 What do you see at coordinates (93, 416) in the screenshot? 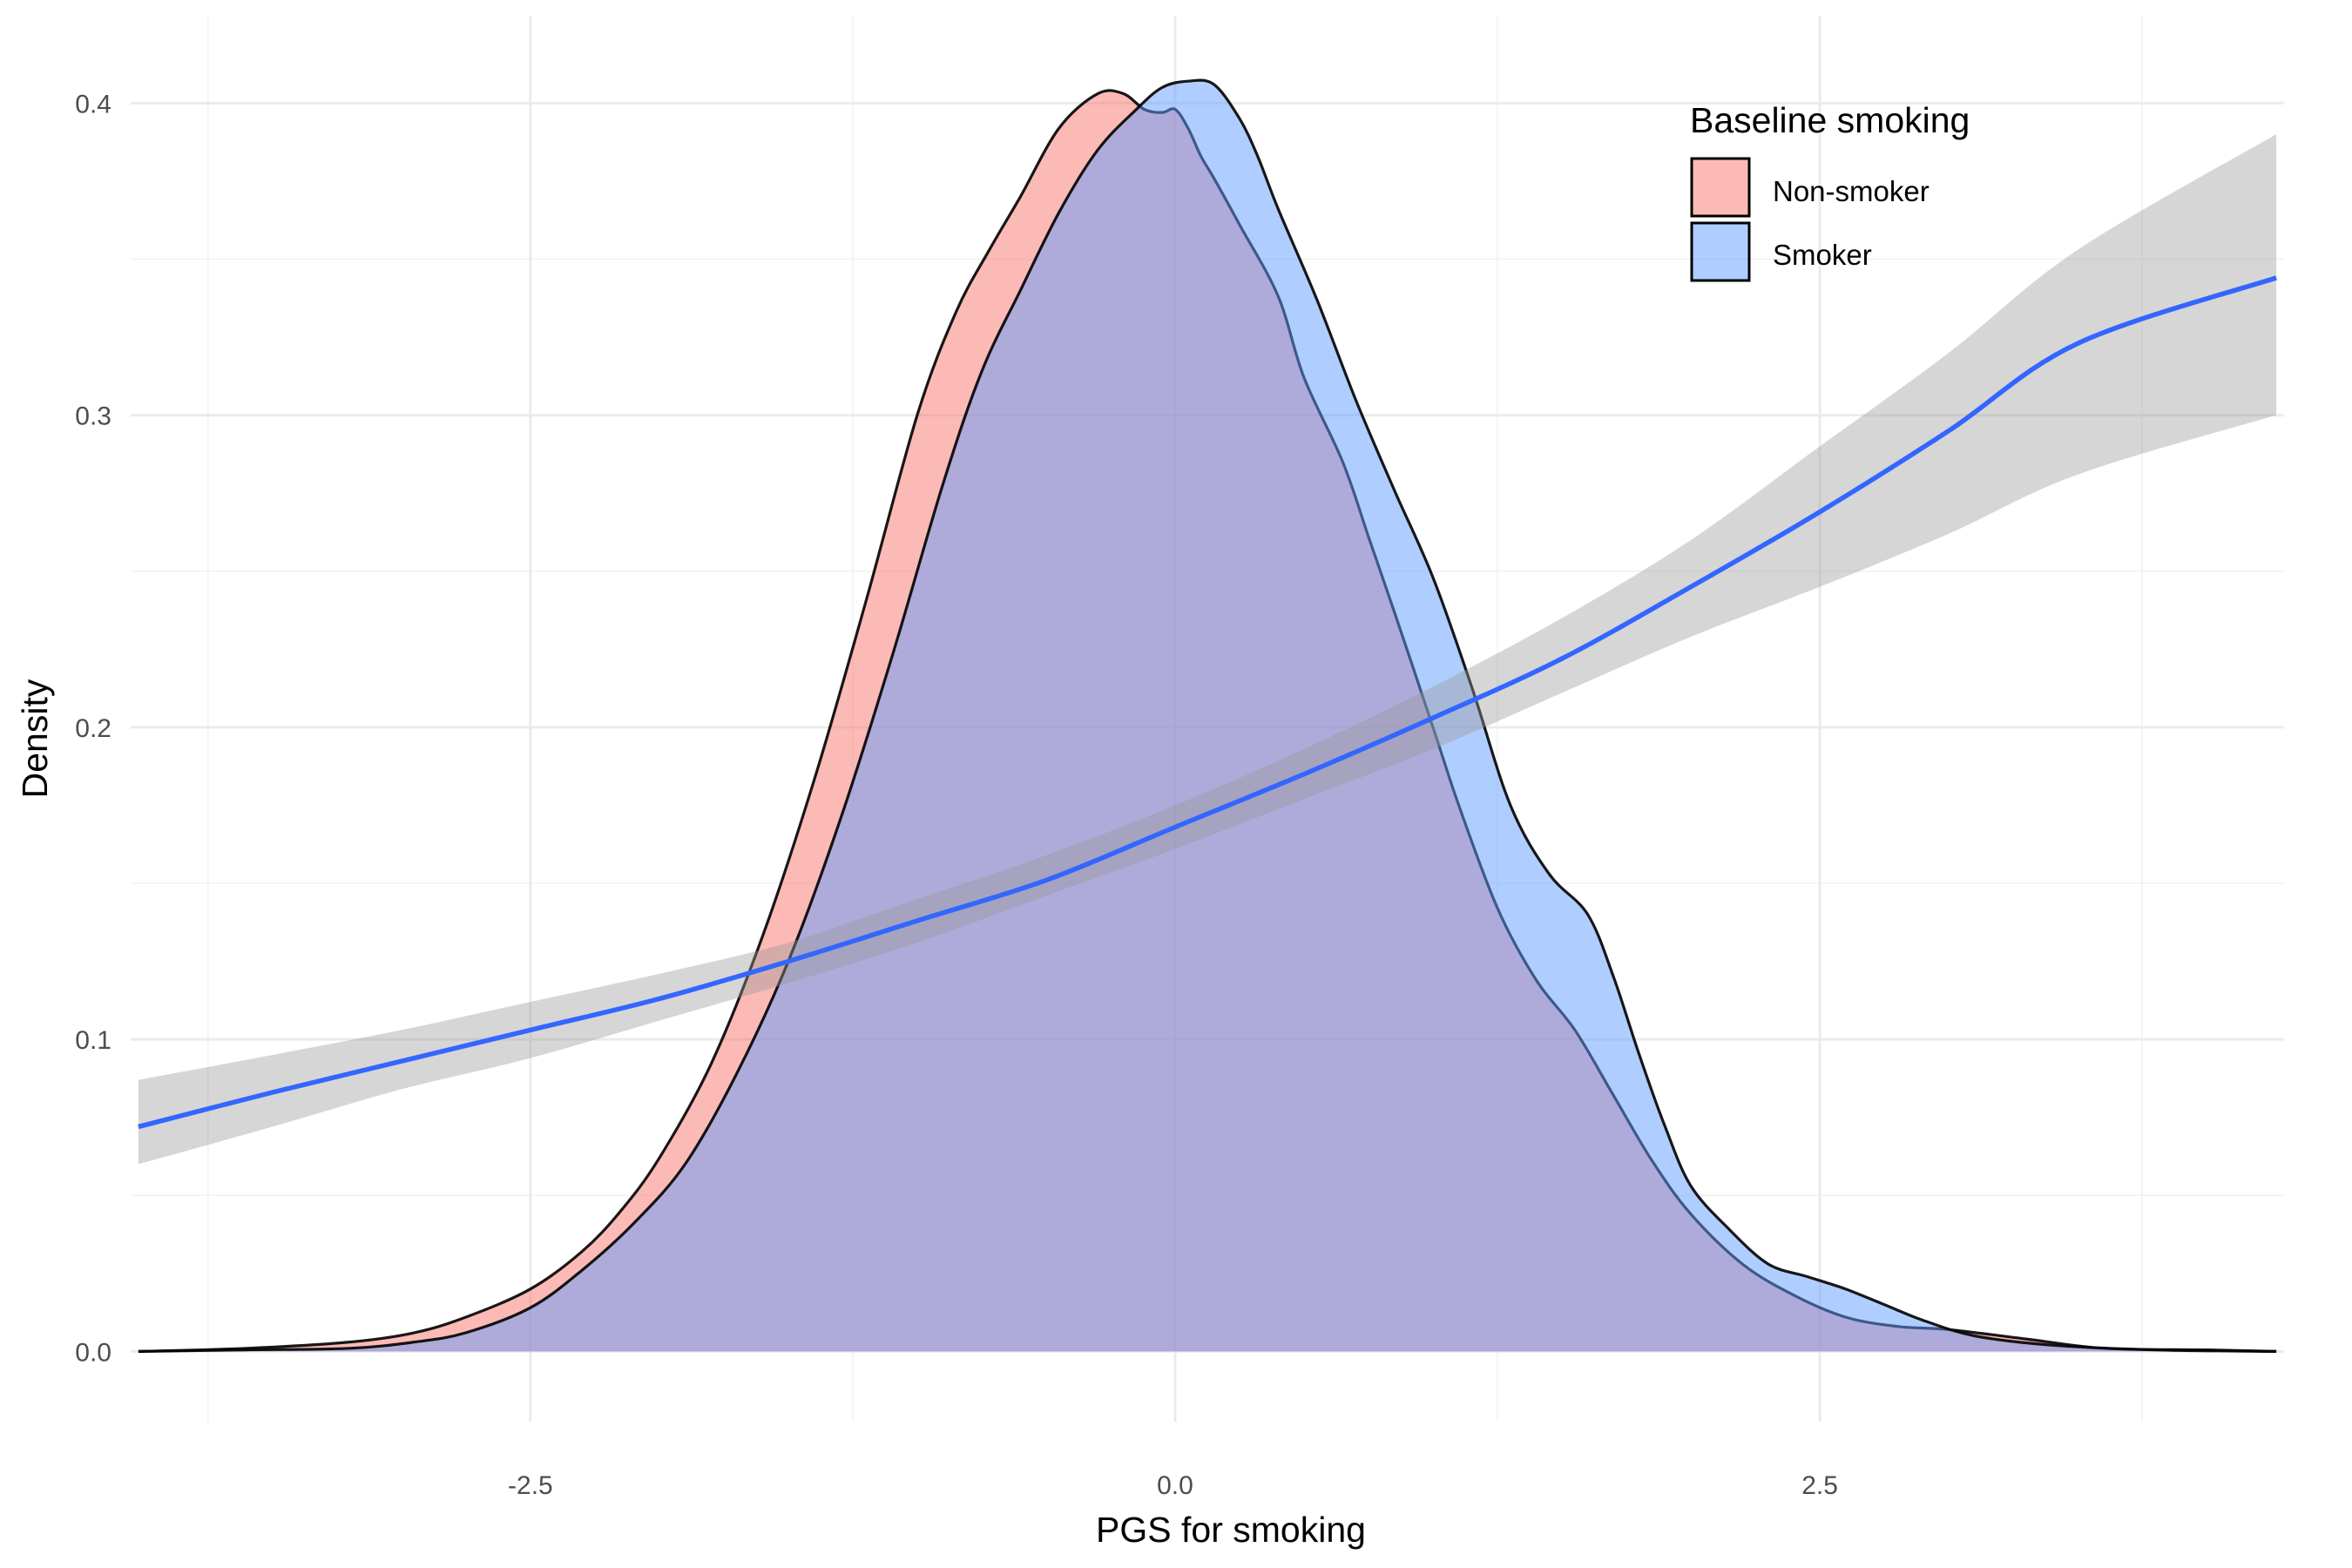
I see `y-tick-label: 0.3` at bounding box center [93, 416].